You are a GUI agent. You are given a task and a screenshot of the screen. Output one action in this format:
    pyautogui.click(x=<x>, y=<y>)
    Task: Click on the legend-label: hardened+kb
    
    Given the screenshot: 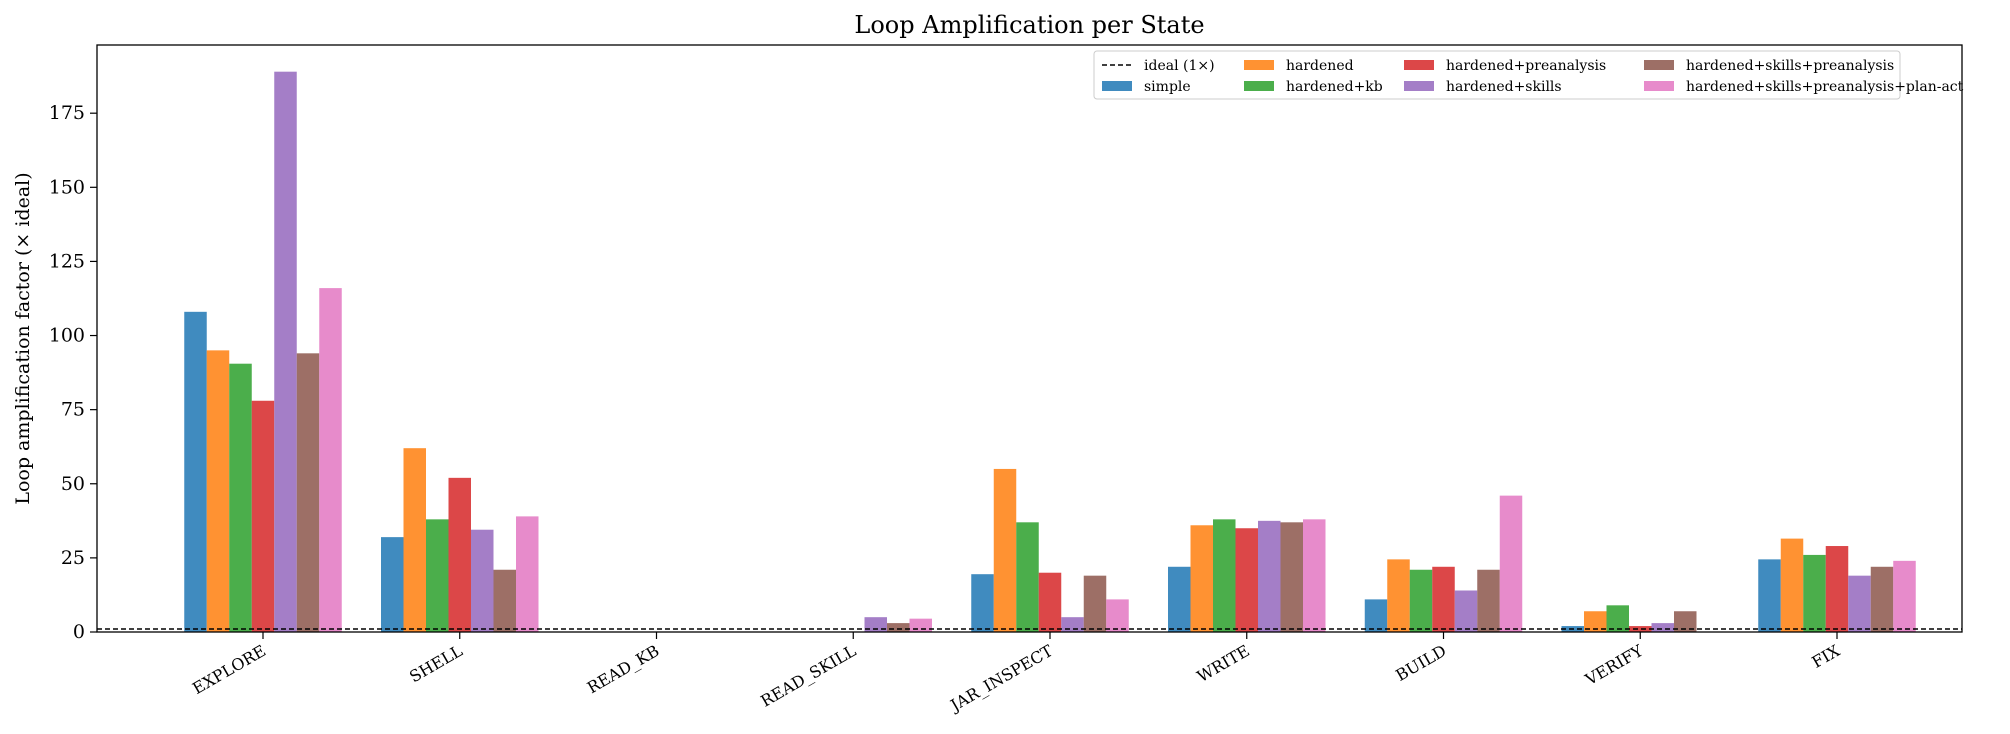 What is the action you would take?
    pyautogui.click(x=1334, y=87)
    